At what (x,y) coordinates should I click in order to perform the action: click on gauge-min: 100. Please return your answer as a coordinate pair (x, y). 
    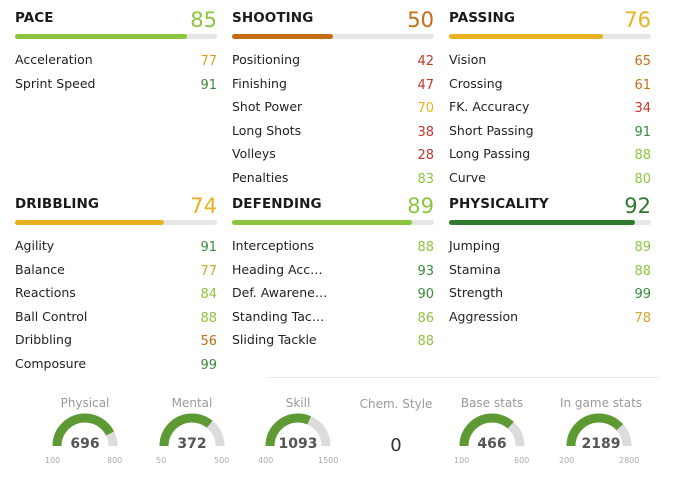
    Looking at the image, I should click on (53, 460).